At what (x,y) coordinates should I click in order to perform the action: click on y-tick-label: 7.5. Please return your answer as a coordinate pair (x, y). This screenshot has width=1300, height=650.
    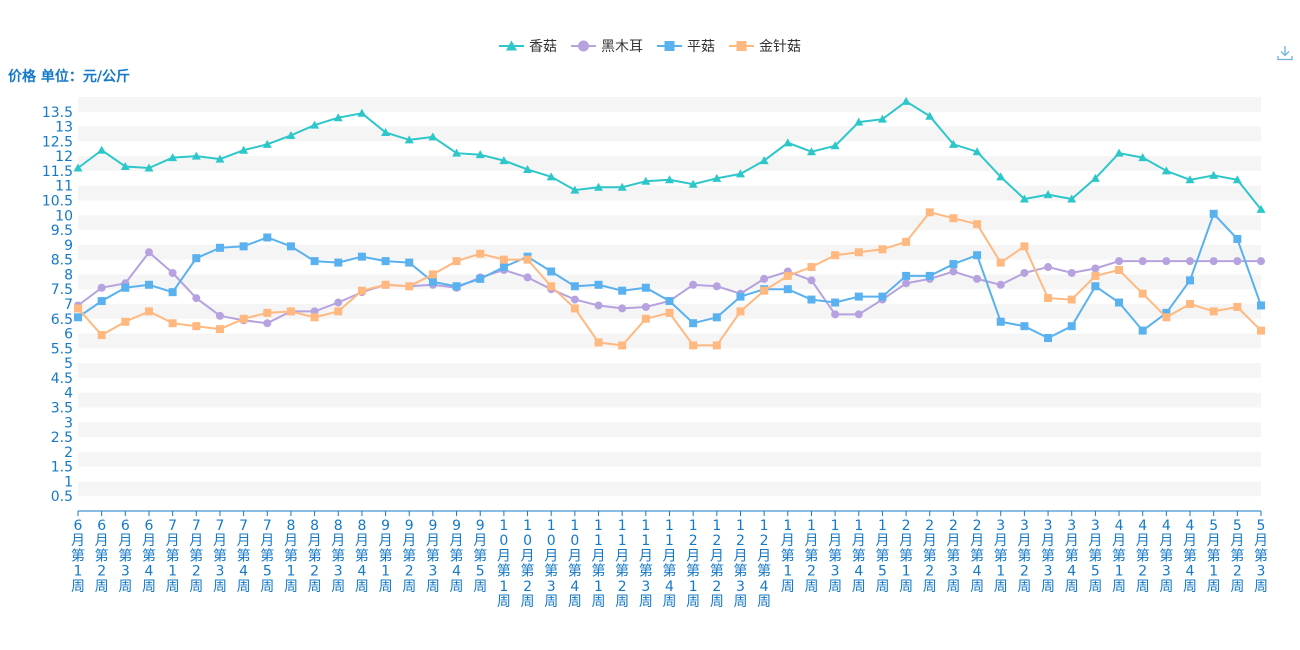
    Looking at the image, I should click on (62, 290).